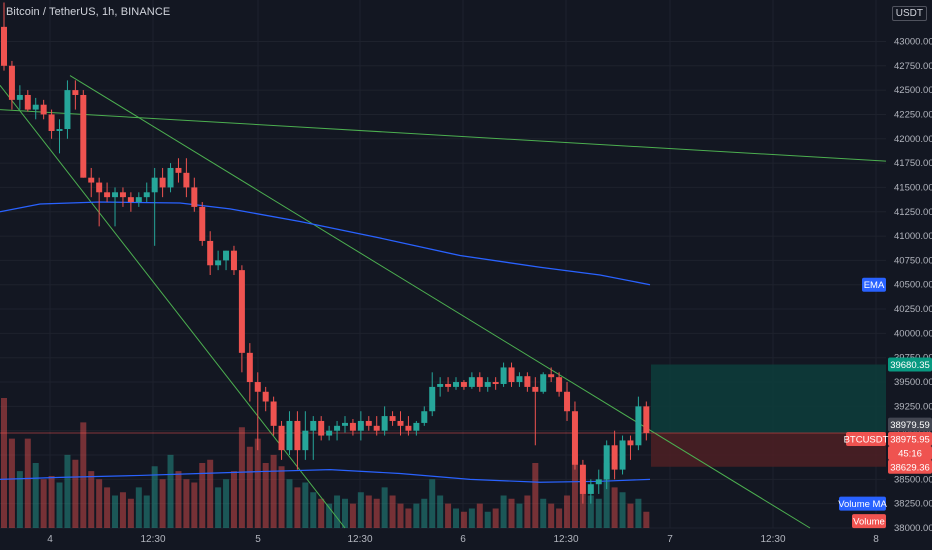  What do you see at coordinates (913, 163) in the screenshot?
I see `y-tick-label: 41750.00` at bounding box center [913, 163].